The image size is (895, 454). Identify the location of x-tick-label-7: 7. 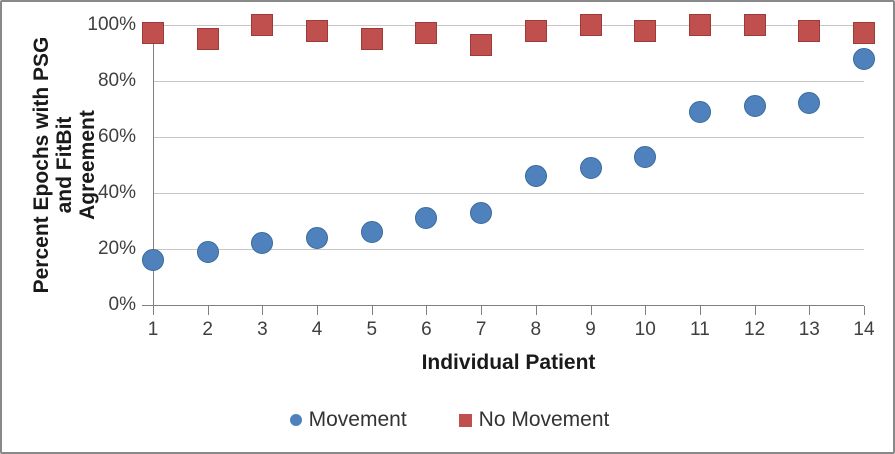
(481, 329).